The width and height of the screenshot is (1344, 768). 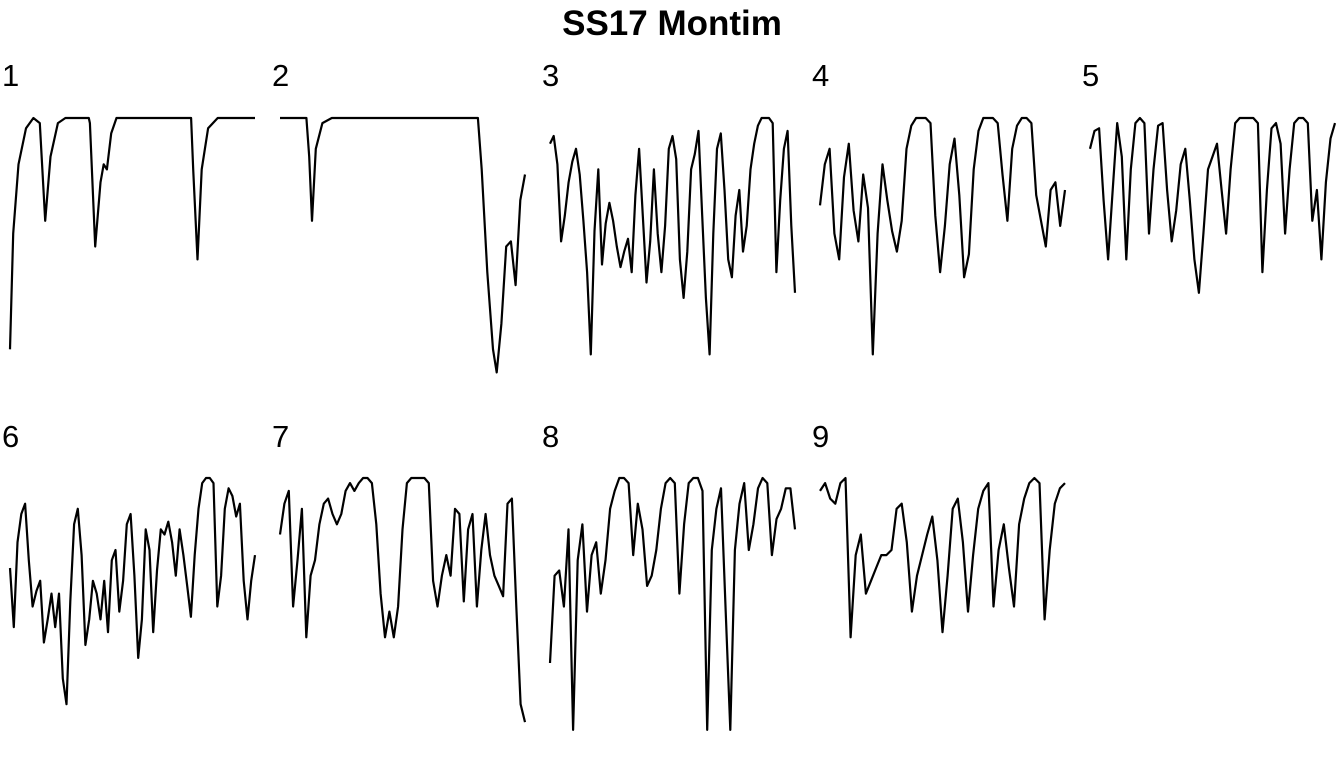 What do you see at coordinates (1090, 75) in the screenshot?
I see `panel-label: 5` at bounding box center [1090, 75].